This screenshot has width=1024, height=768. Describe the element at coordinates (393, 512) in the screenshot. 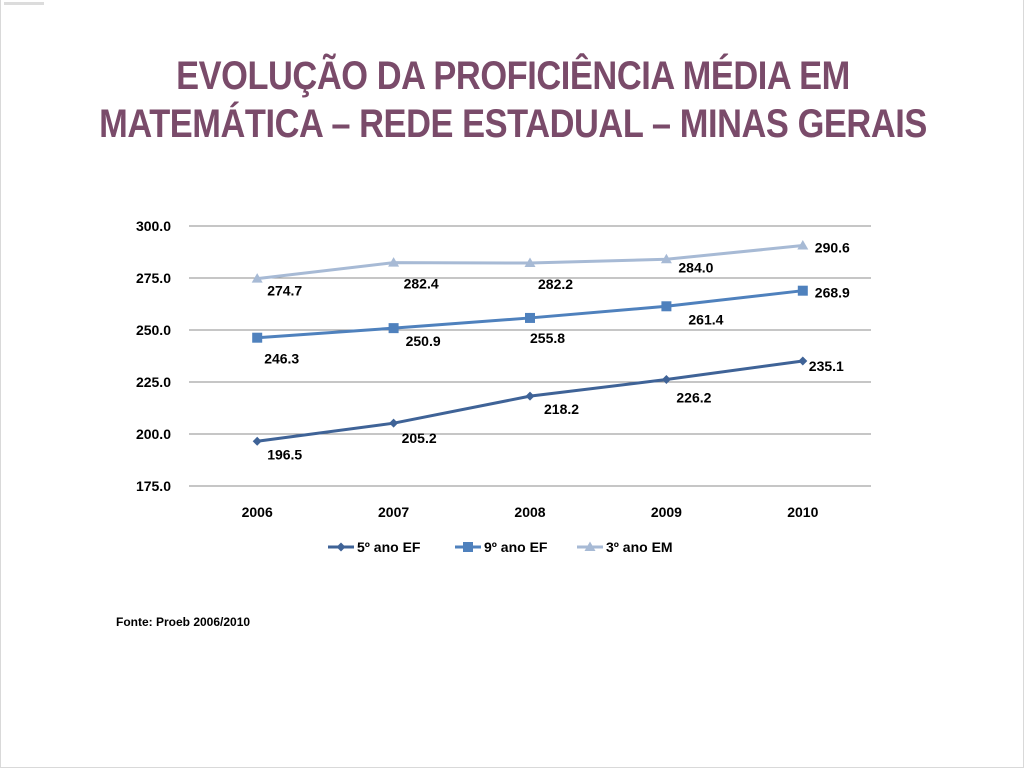

I see `x-tick-label: 2007` at that location.